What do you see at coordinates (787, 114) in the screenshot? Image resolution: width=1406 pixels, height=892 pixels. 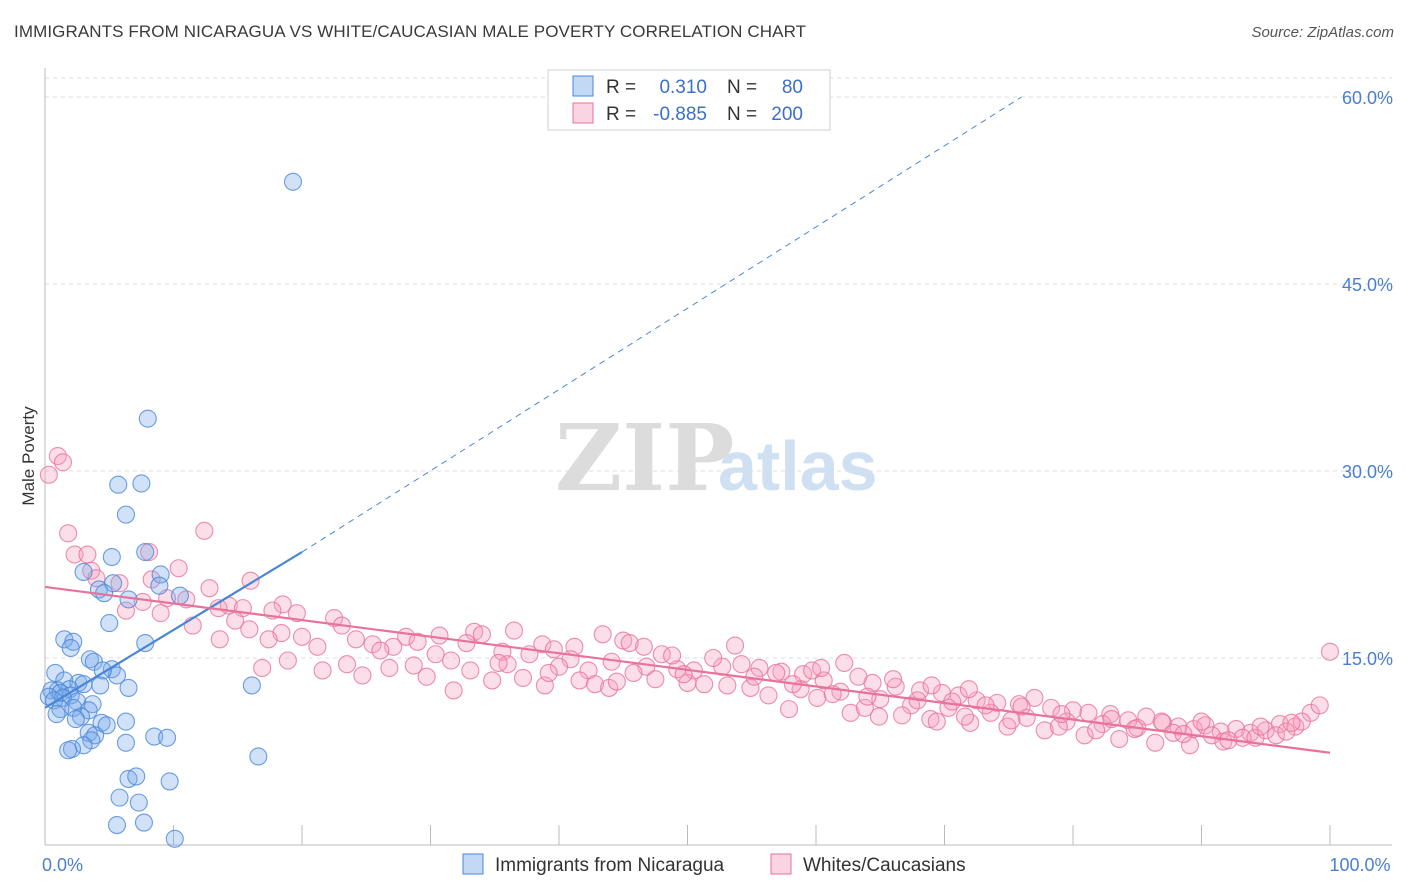 I see `legend-n-value: 200` at bounding box center [787, 114].